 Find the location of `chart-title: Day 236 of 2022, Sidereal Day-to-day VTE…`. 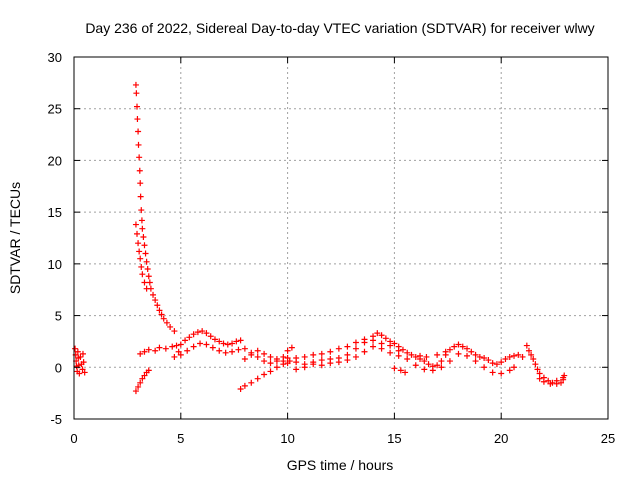

chart-title: Day 236 of 2022, Sidereal Day-to-day VTE… is located at coordinates (339, 28).